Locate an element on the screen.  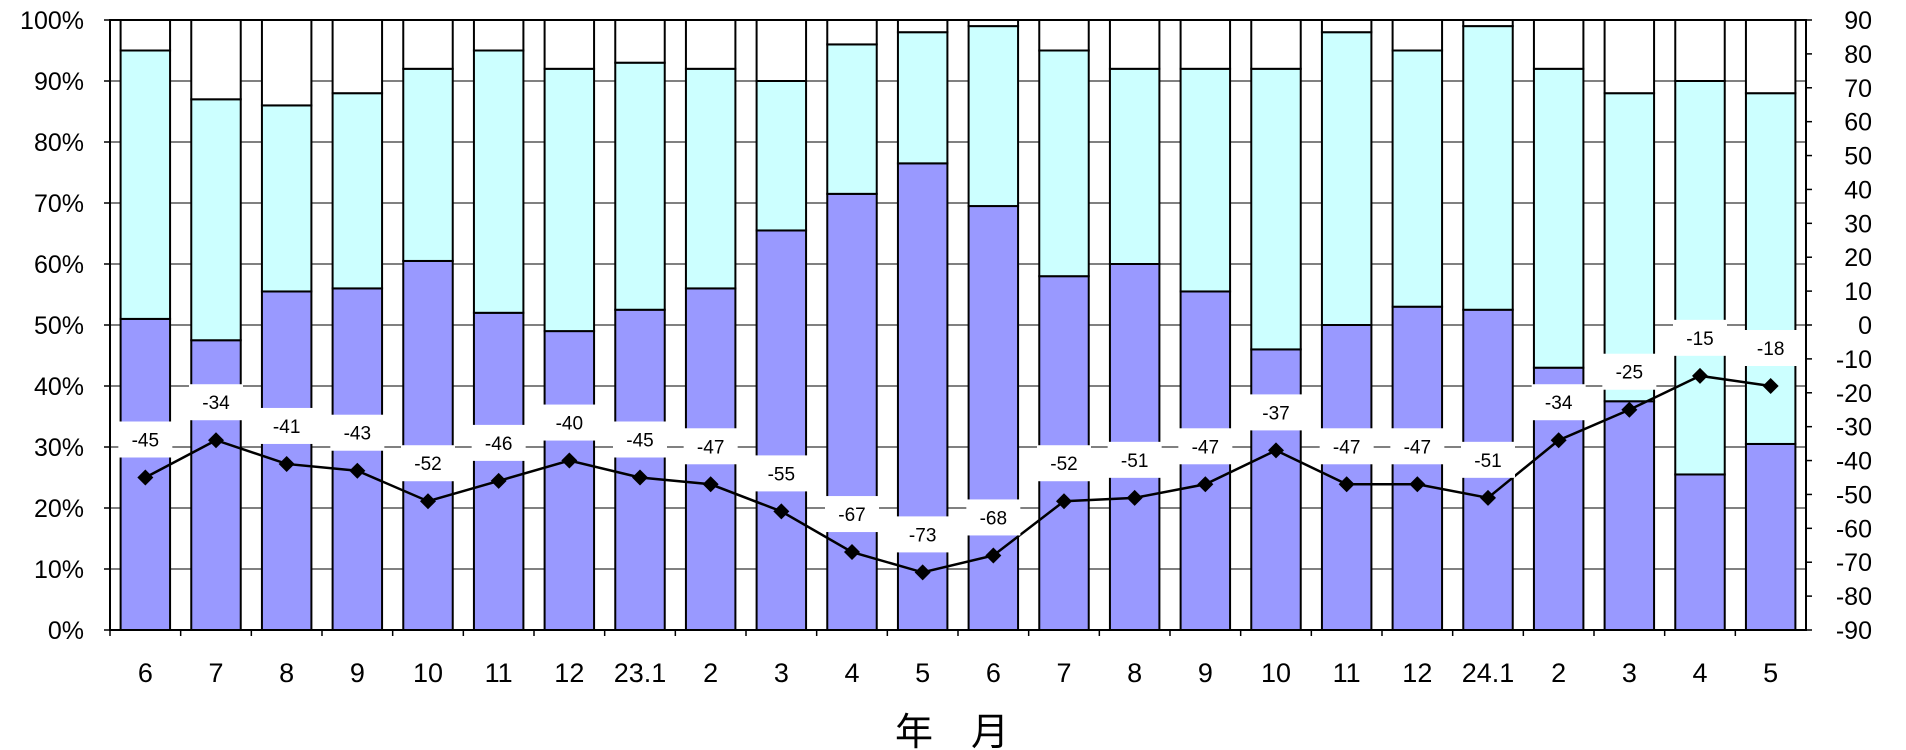
data-label: -73 is located at coordinates (922, 535).